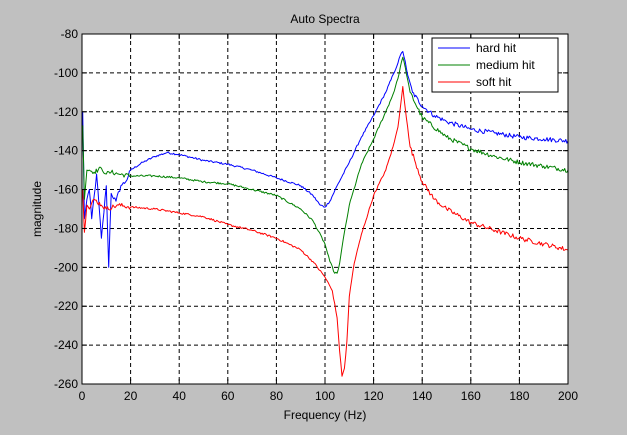 The image size is (627, 435). What do you see at coordinates (277, 396) in the screenshot?
I see `x-tick-label: 80` at bounding box center [277, 396].